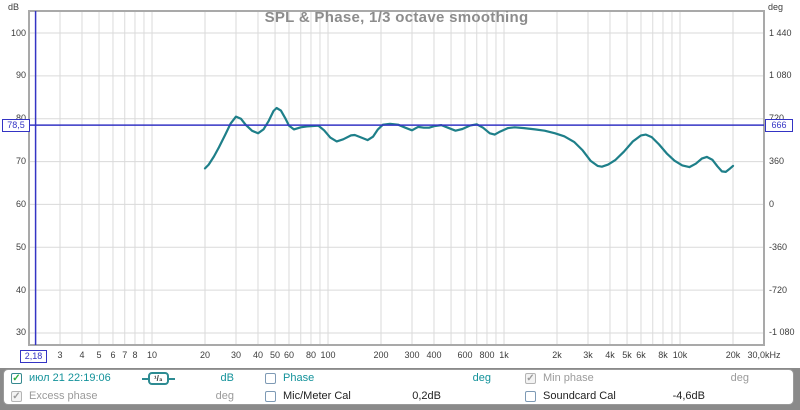 The image size is (800, 410). I want to click on smoothing-1-3-icon: ¹/₃, so click(158, 378).